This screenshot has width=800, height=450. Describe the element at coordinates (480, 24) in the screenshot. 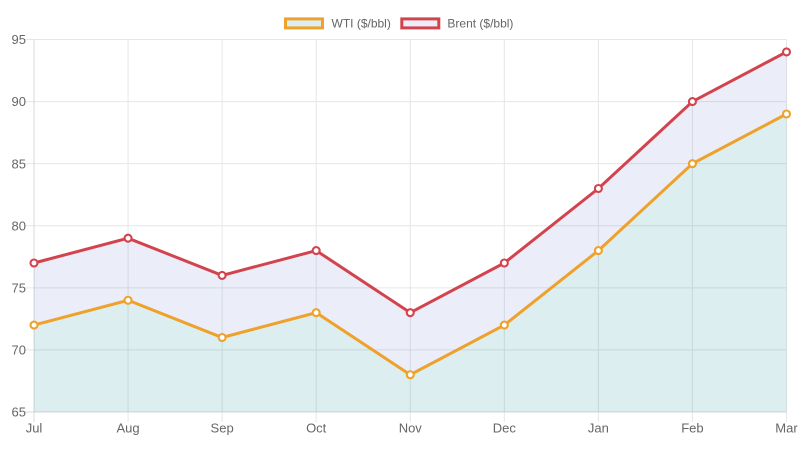

I see `svg-text: Brent ($/bbl)` at that location.